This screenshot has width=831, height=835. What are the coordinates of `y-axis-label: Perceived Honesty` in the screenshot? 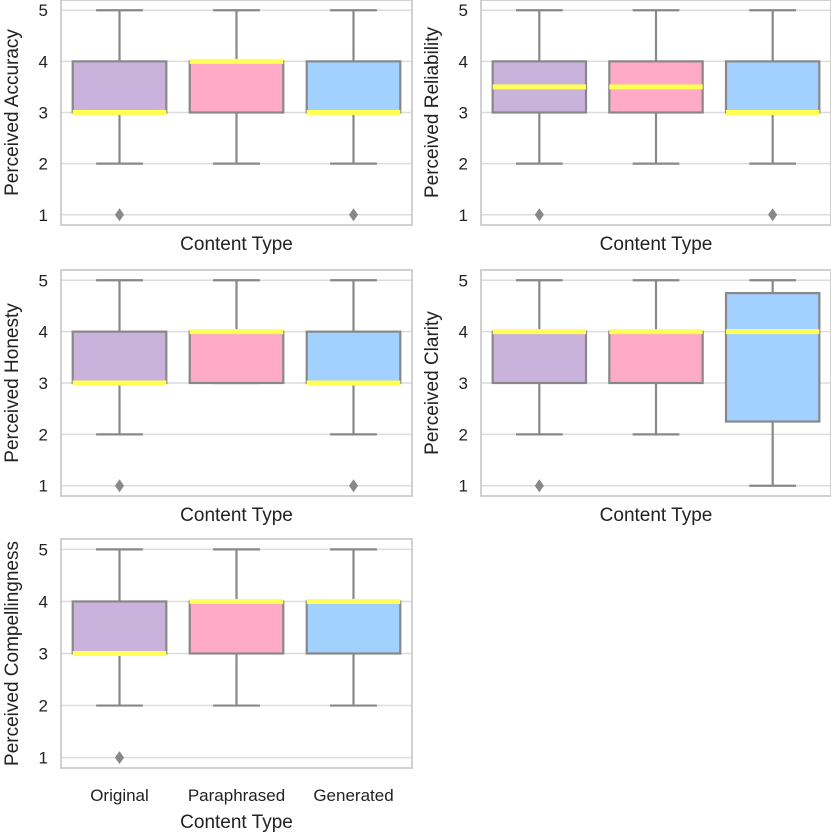 It's located at (12, 383).